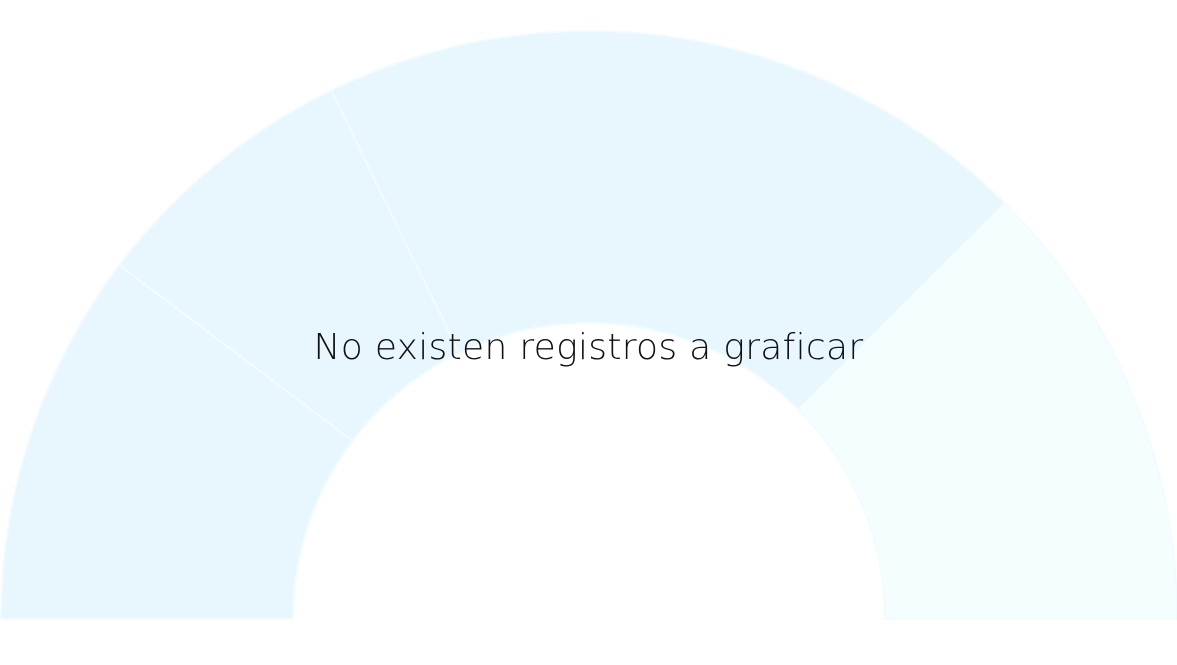 Image resolution: width=1177 pixels, height=665 pixels. Describe the element at coordinates (588, 347) in the screenshot. I see `no-data-message: No existen registros a graficar` at that location.